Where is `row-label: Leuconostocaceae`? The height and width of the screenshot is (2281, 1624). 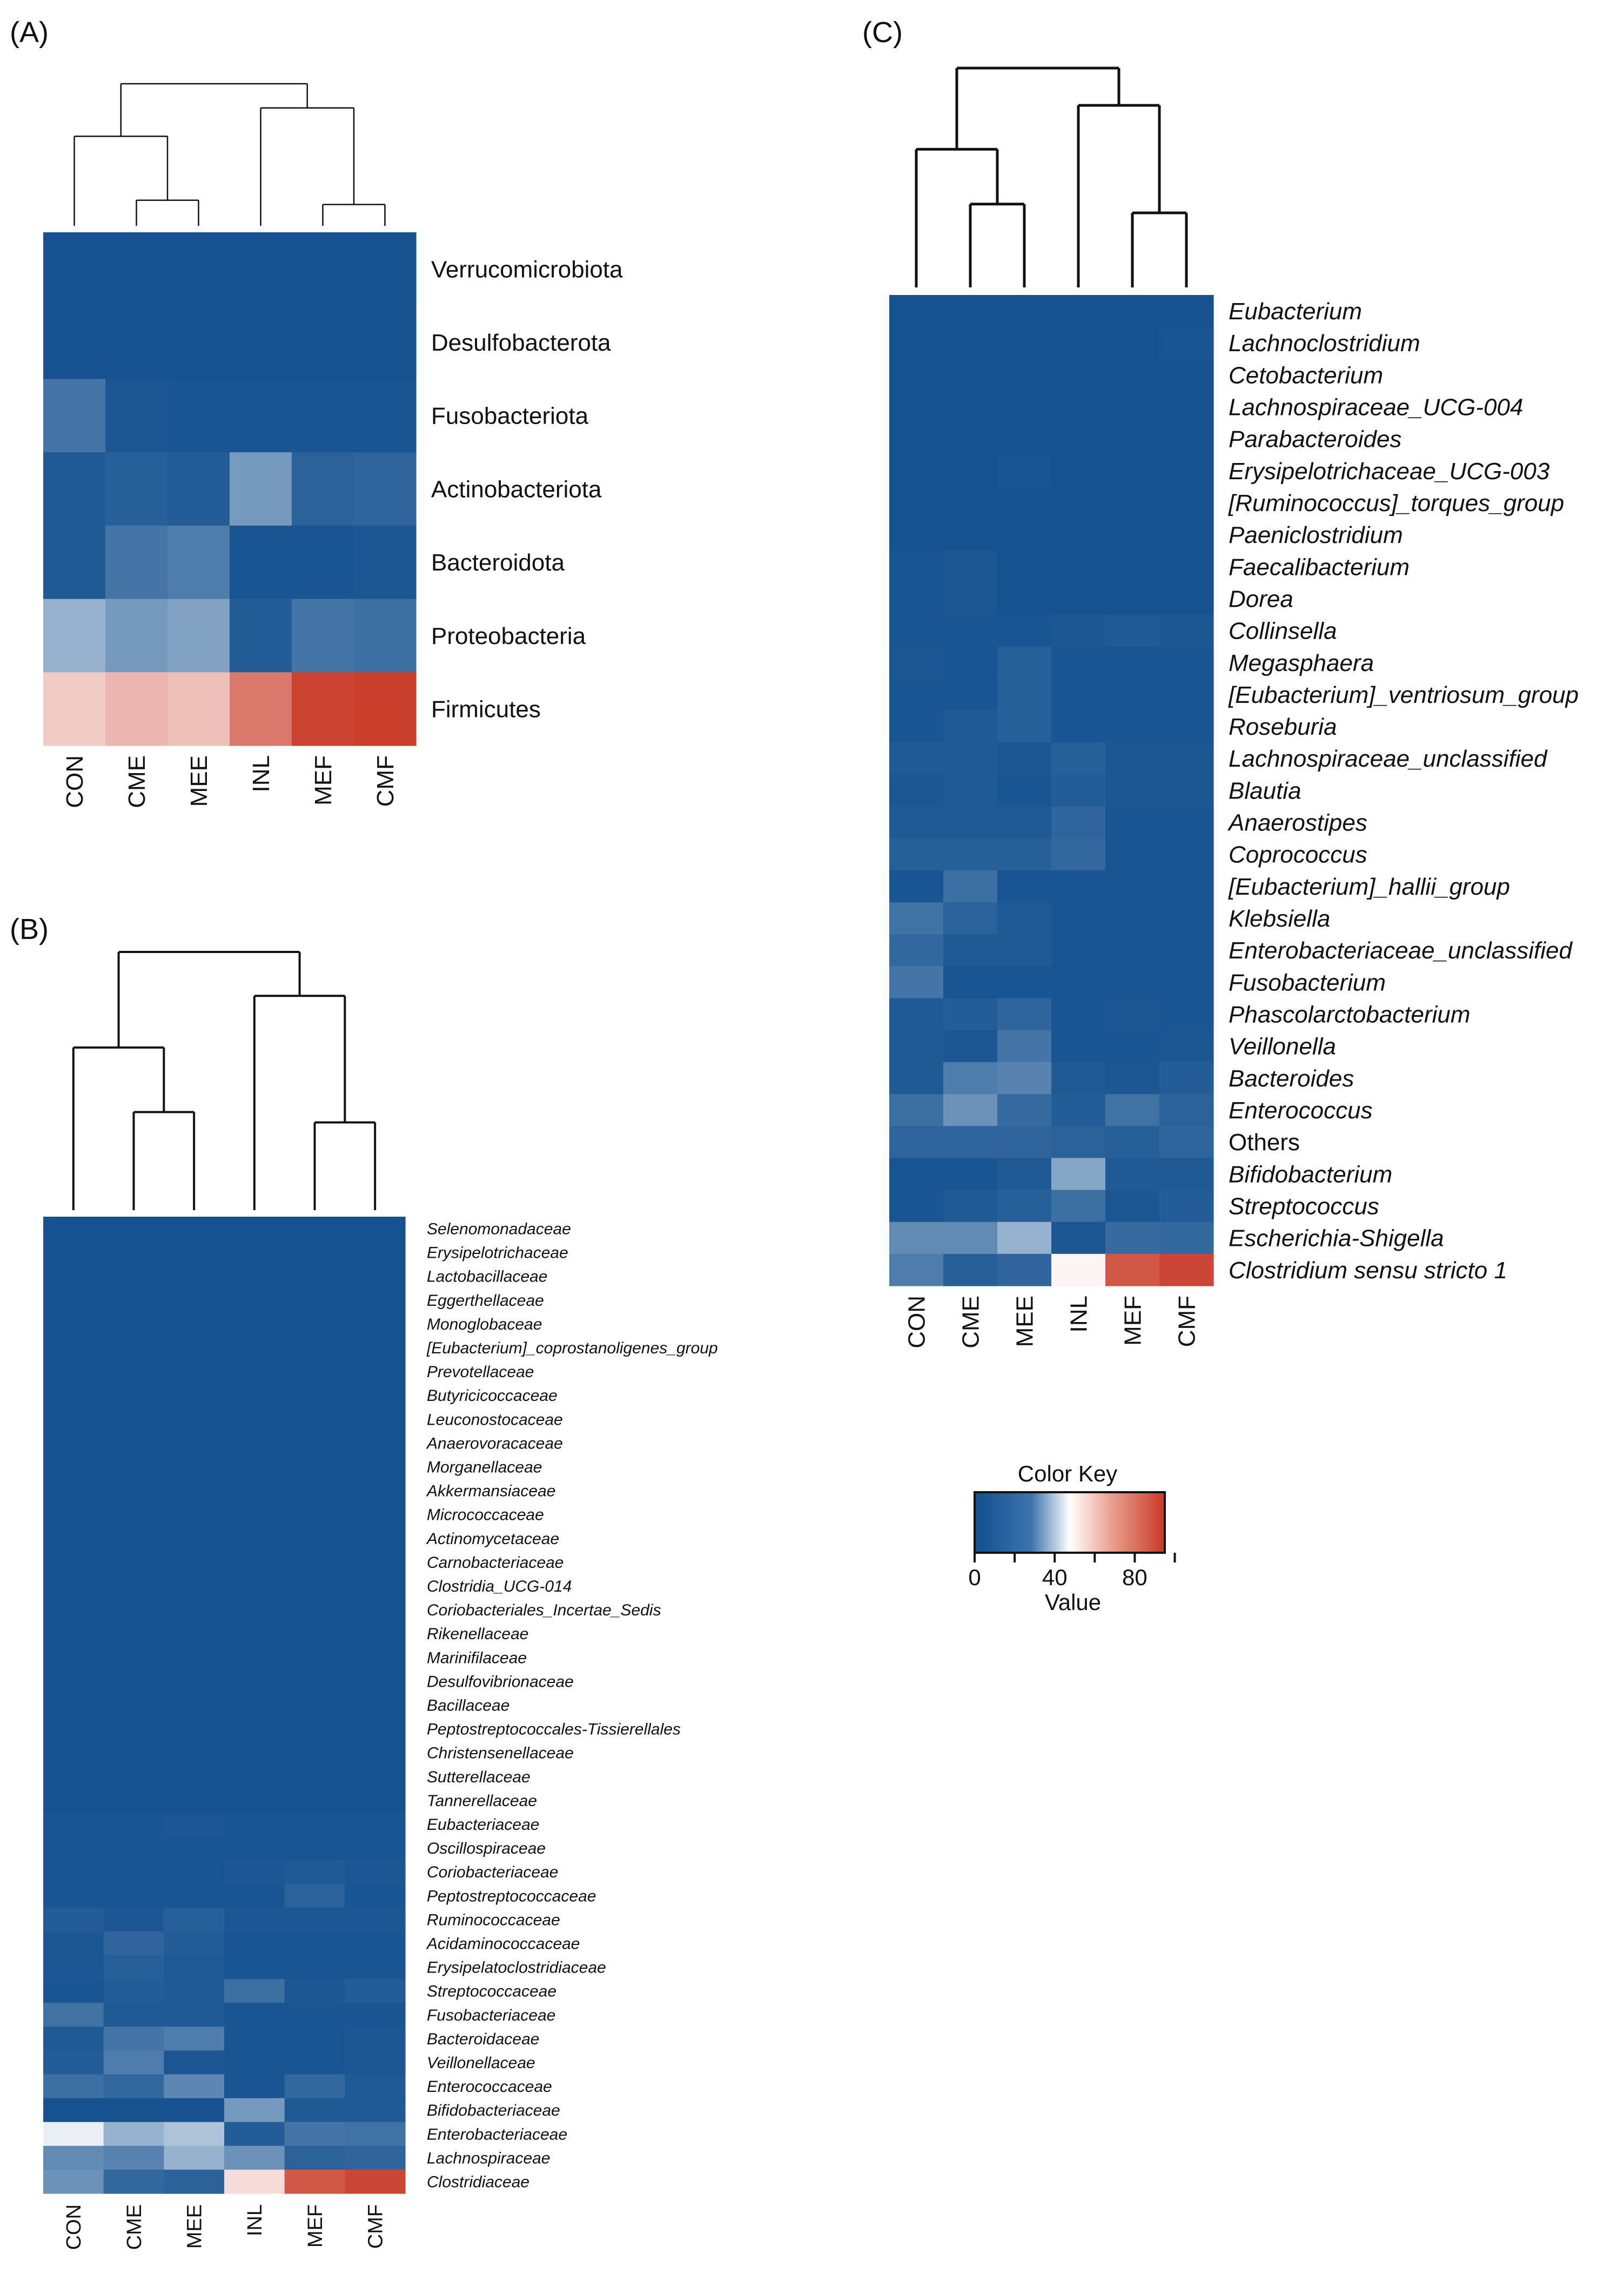 row-label: Leuconostocaceae is located at coordinates (495, 1420).